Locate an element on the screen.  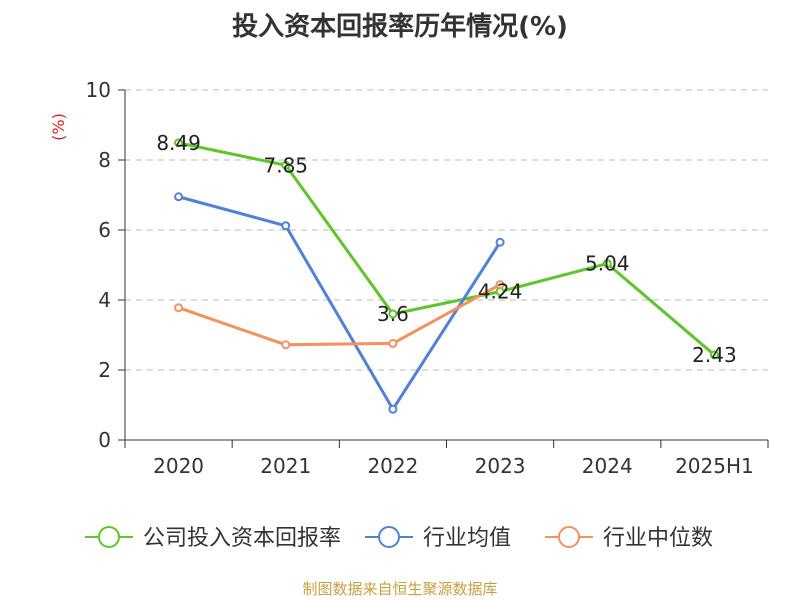
data-label: 2.43 is located at coordinates (714, 355).